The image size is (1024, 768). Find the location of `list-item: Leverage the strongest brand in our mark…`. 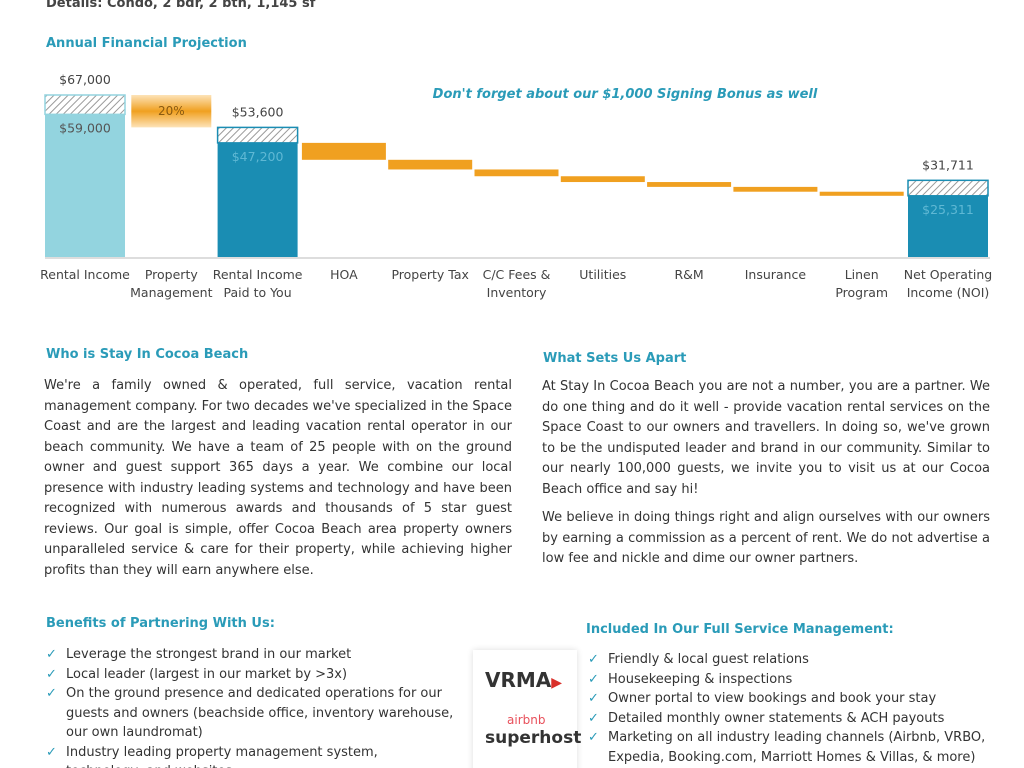

list-item: Leverage the strongest brand in our mark… is located at coordinates (250, 655).